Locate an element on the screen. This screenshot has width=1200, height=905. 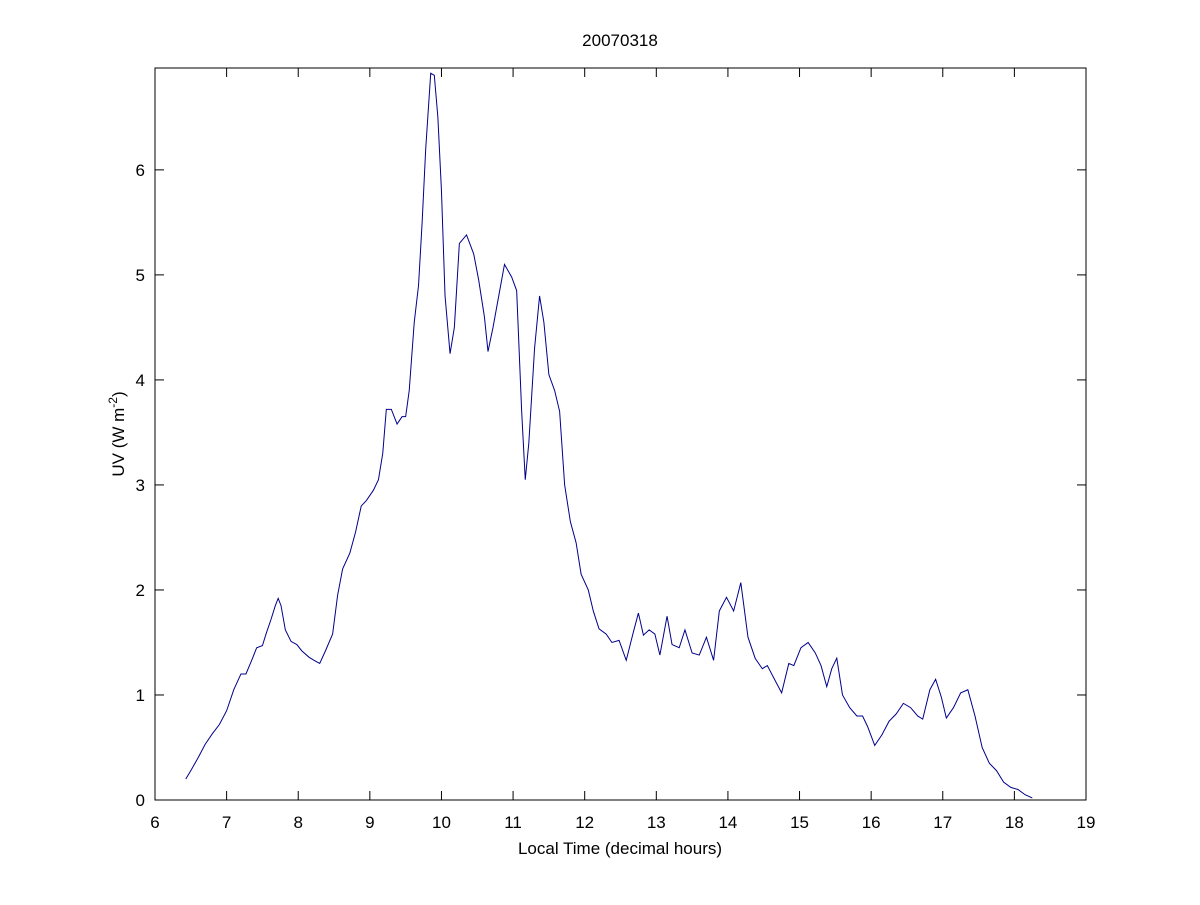
x-tick-label: 14 is located at coordinates (727, 822).